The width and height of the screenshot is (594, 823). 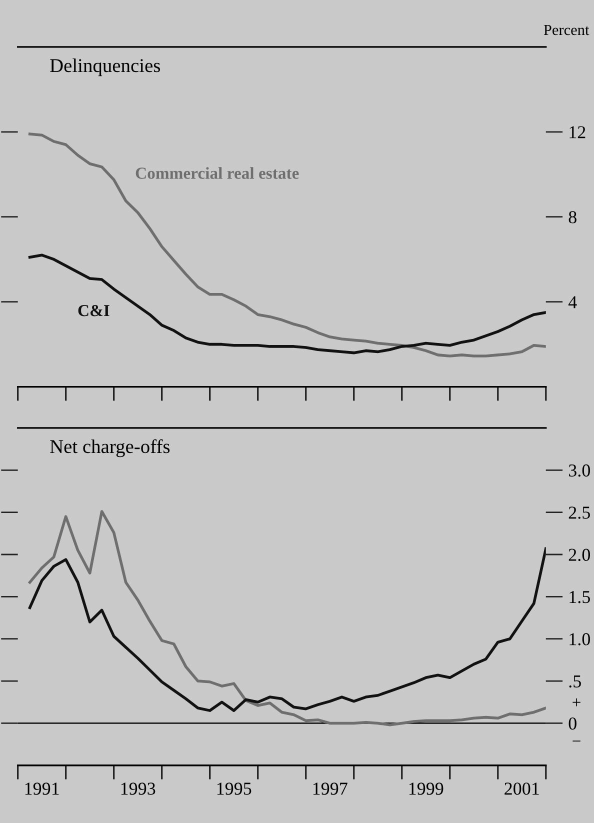 I want to click on x-tick-label: 1999, so click(x=426, y=788).